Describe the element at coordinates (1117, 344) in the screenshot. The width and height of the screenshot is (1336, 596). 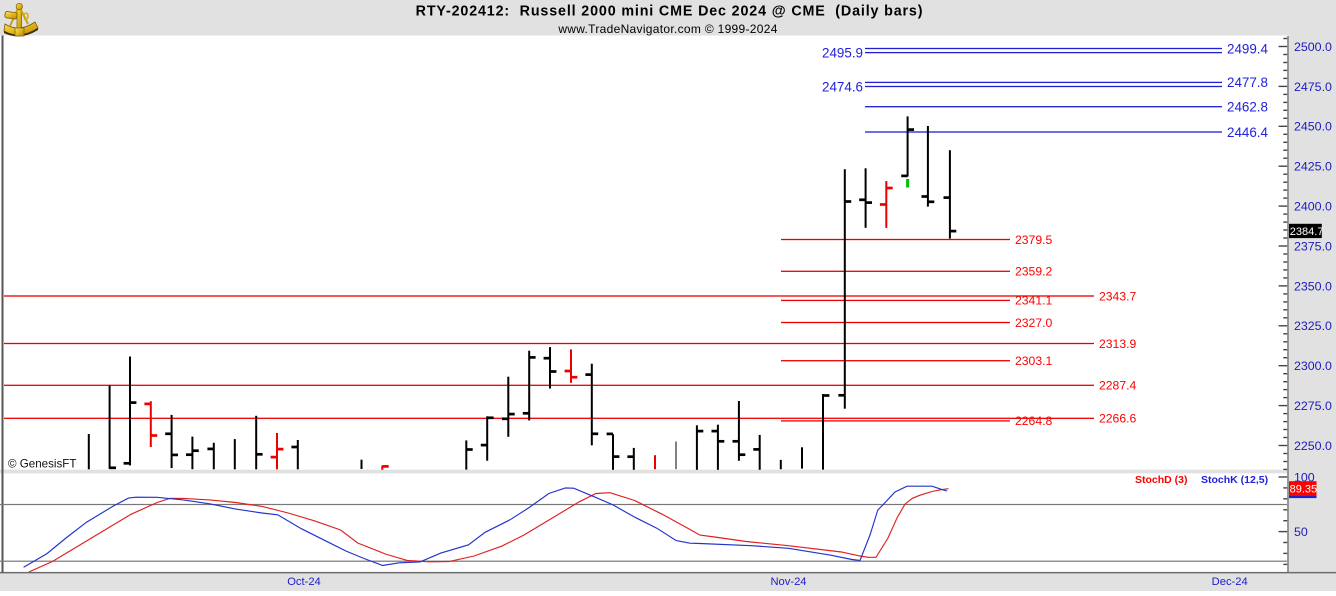
I see `svg-text: 2313.9` at that location.